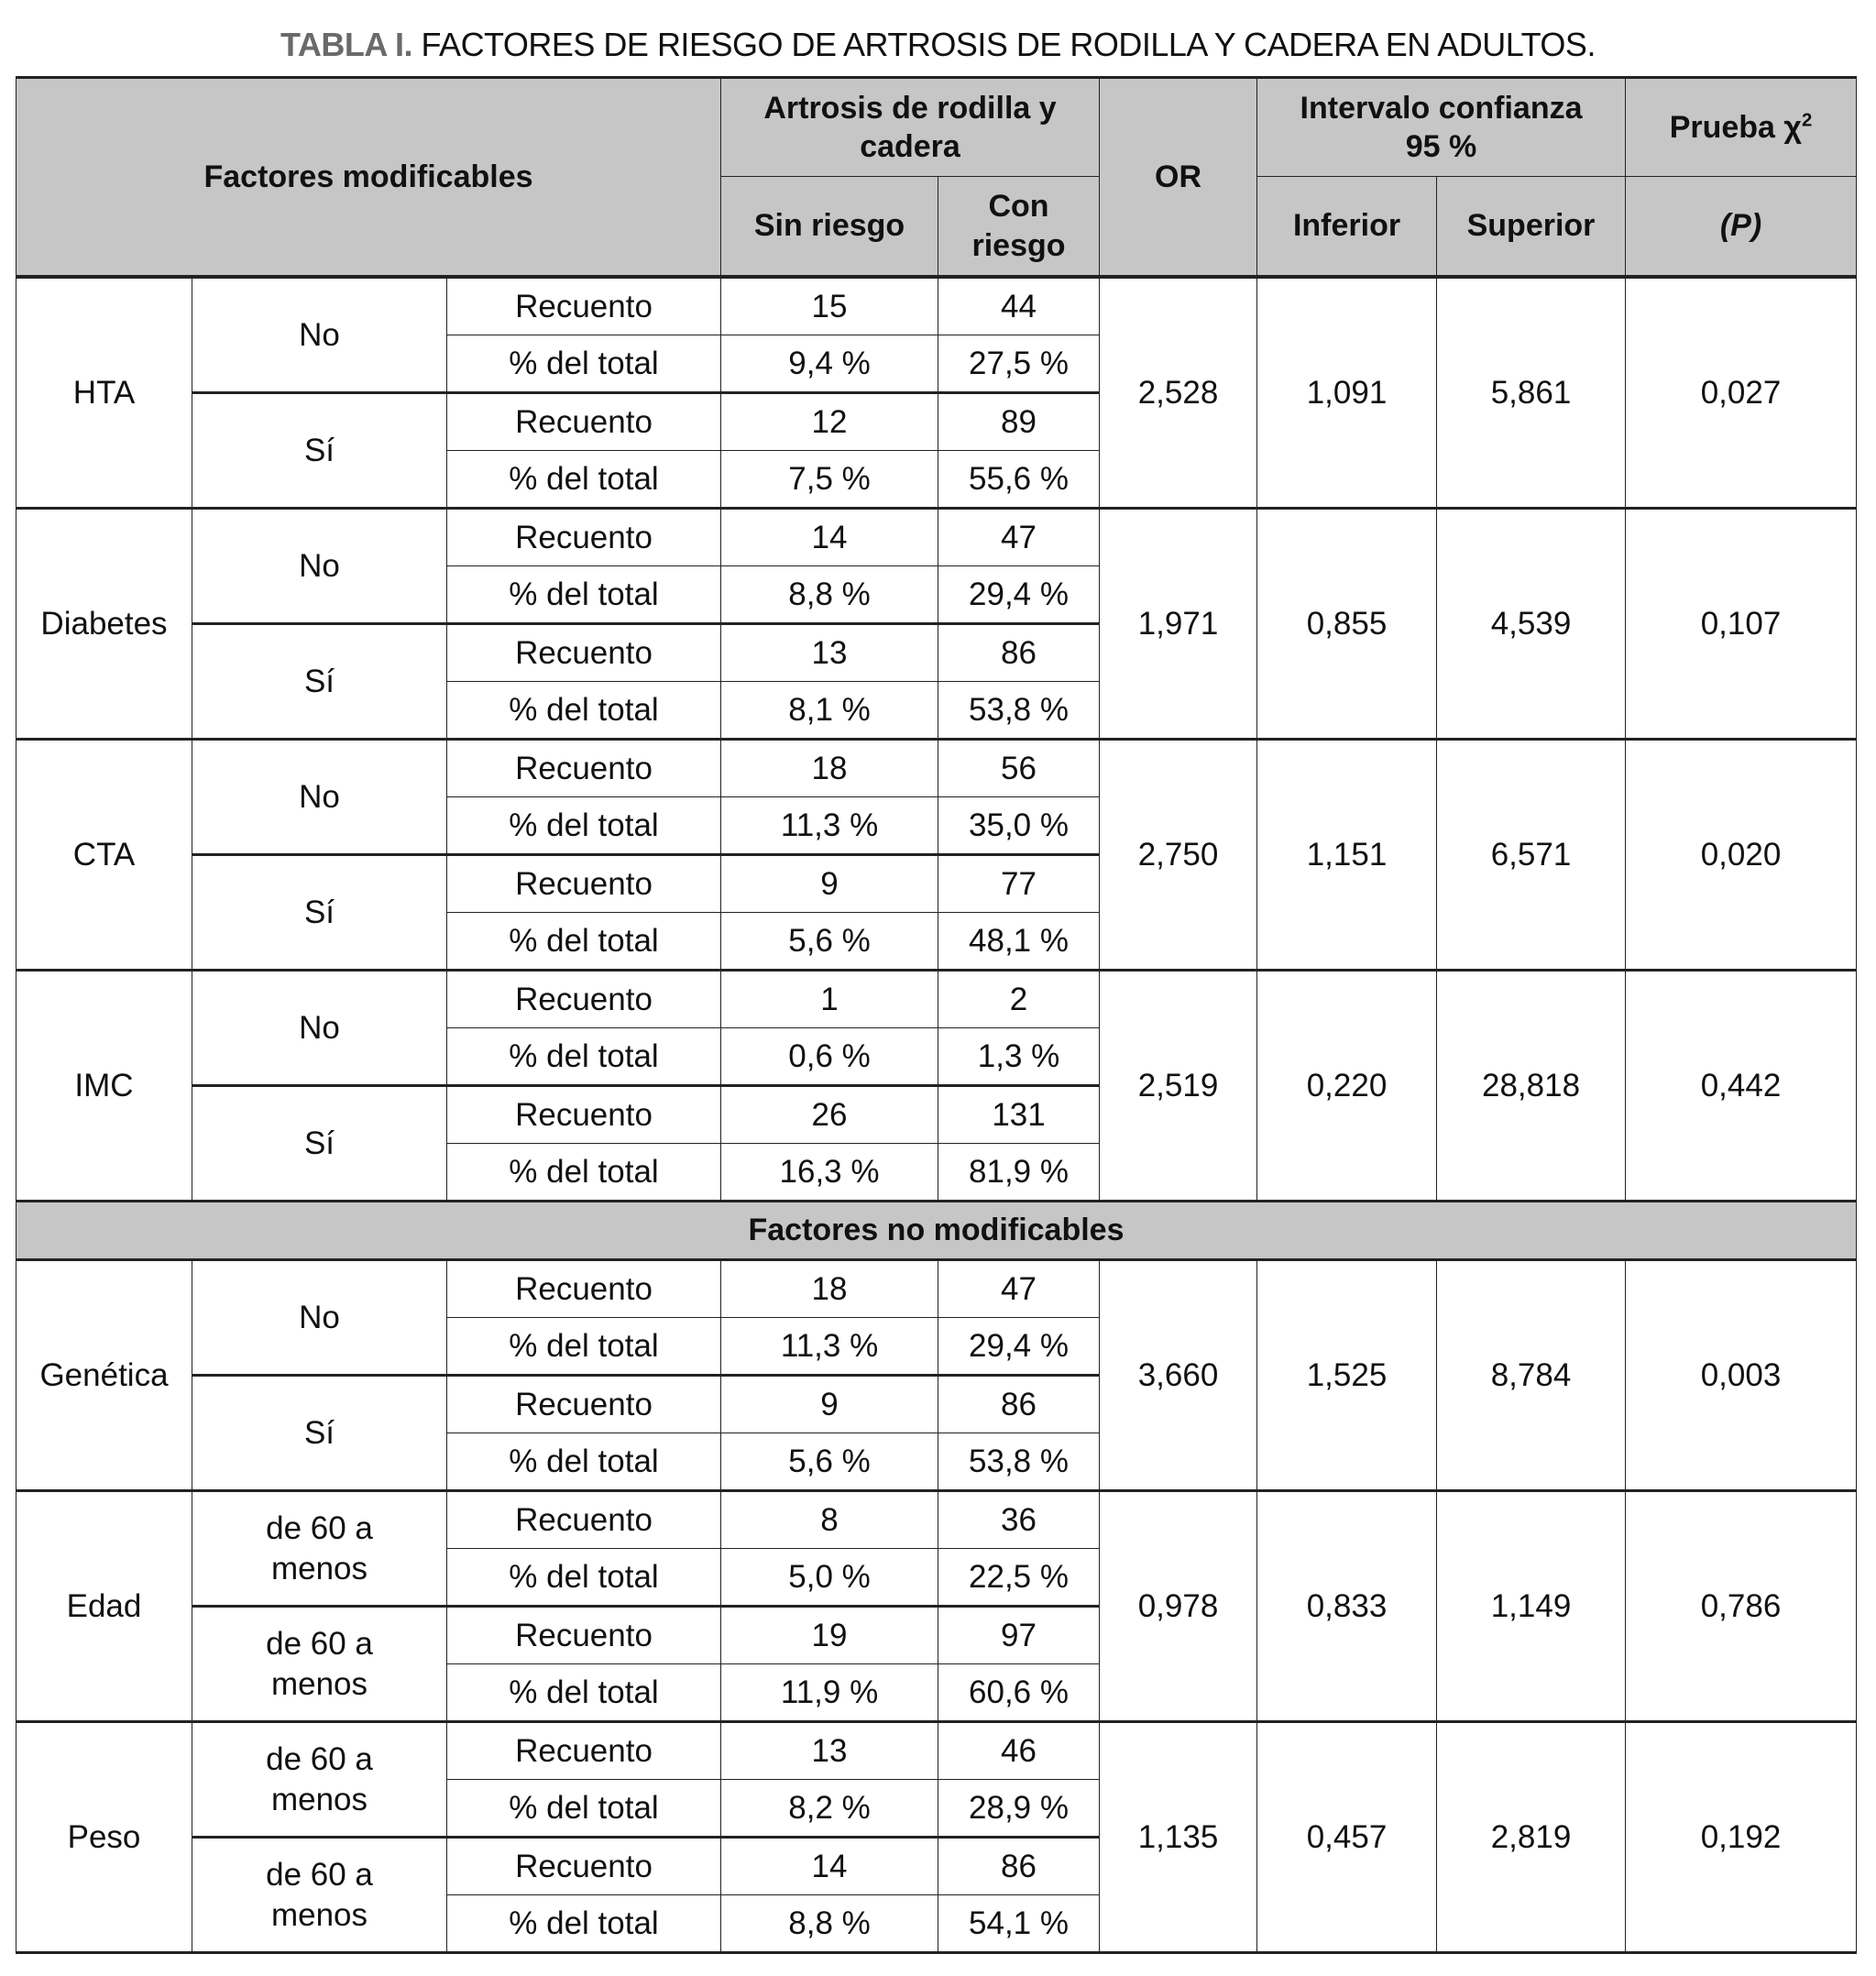  I want to click on row-sin-cell: 8, so click(829, 1519).